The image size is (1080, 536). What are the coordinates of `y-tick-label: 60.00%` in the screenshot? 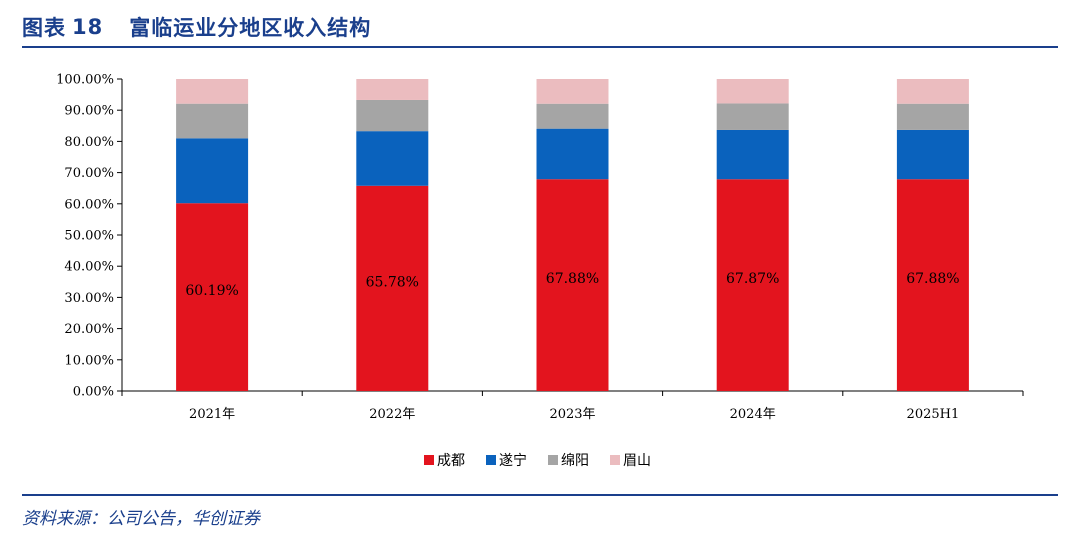 It's located at (89, 204).